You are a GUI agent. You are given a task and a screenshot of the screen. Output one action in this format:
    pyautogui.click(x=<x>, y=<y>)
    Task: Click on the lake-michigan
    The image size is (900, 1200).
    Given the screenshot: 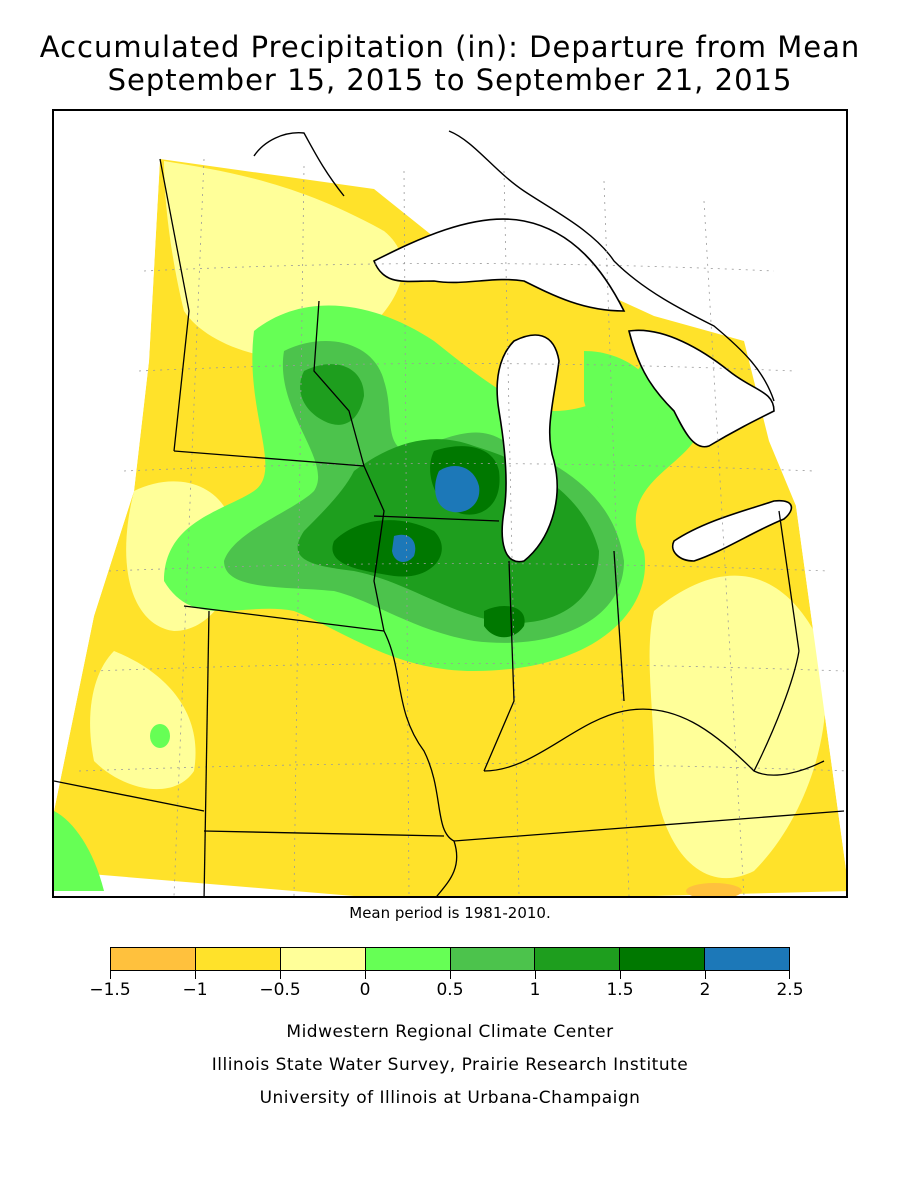 What is the action you would take?
    pyautogui.click(x=528, y=448)
    